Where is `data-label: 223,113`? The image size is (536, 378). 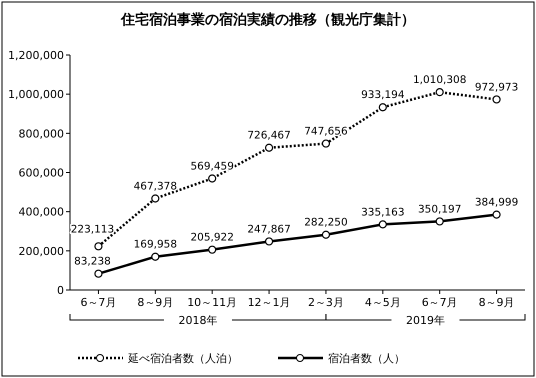 data-label: 223,113 is located at coordinates (92, 229).